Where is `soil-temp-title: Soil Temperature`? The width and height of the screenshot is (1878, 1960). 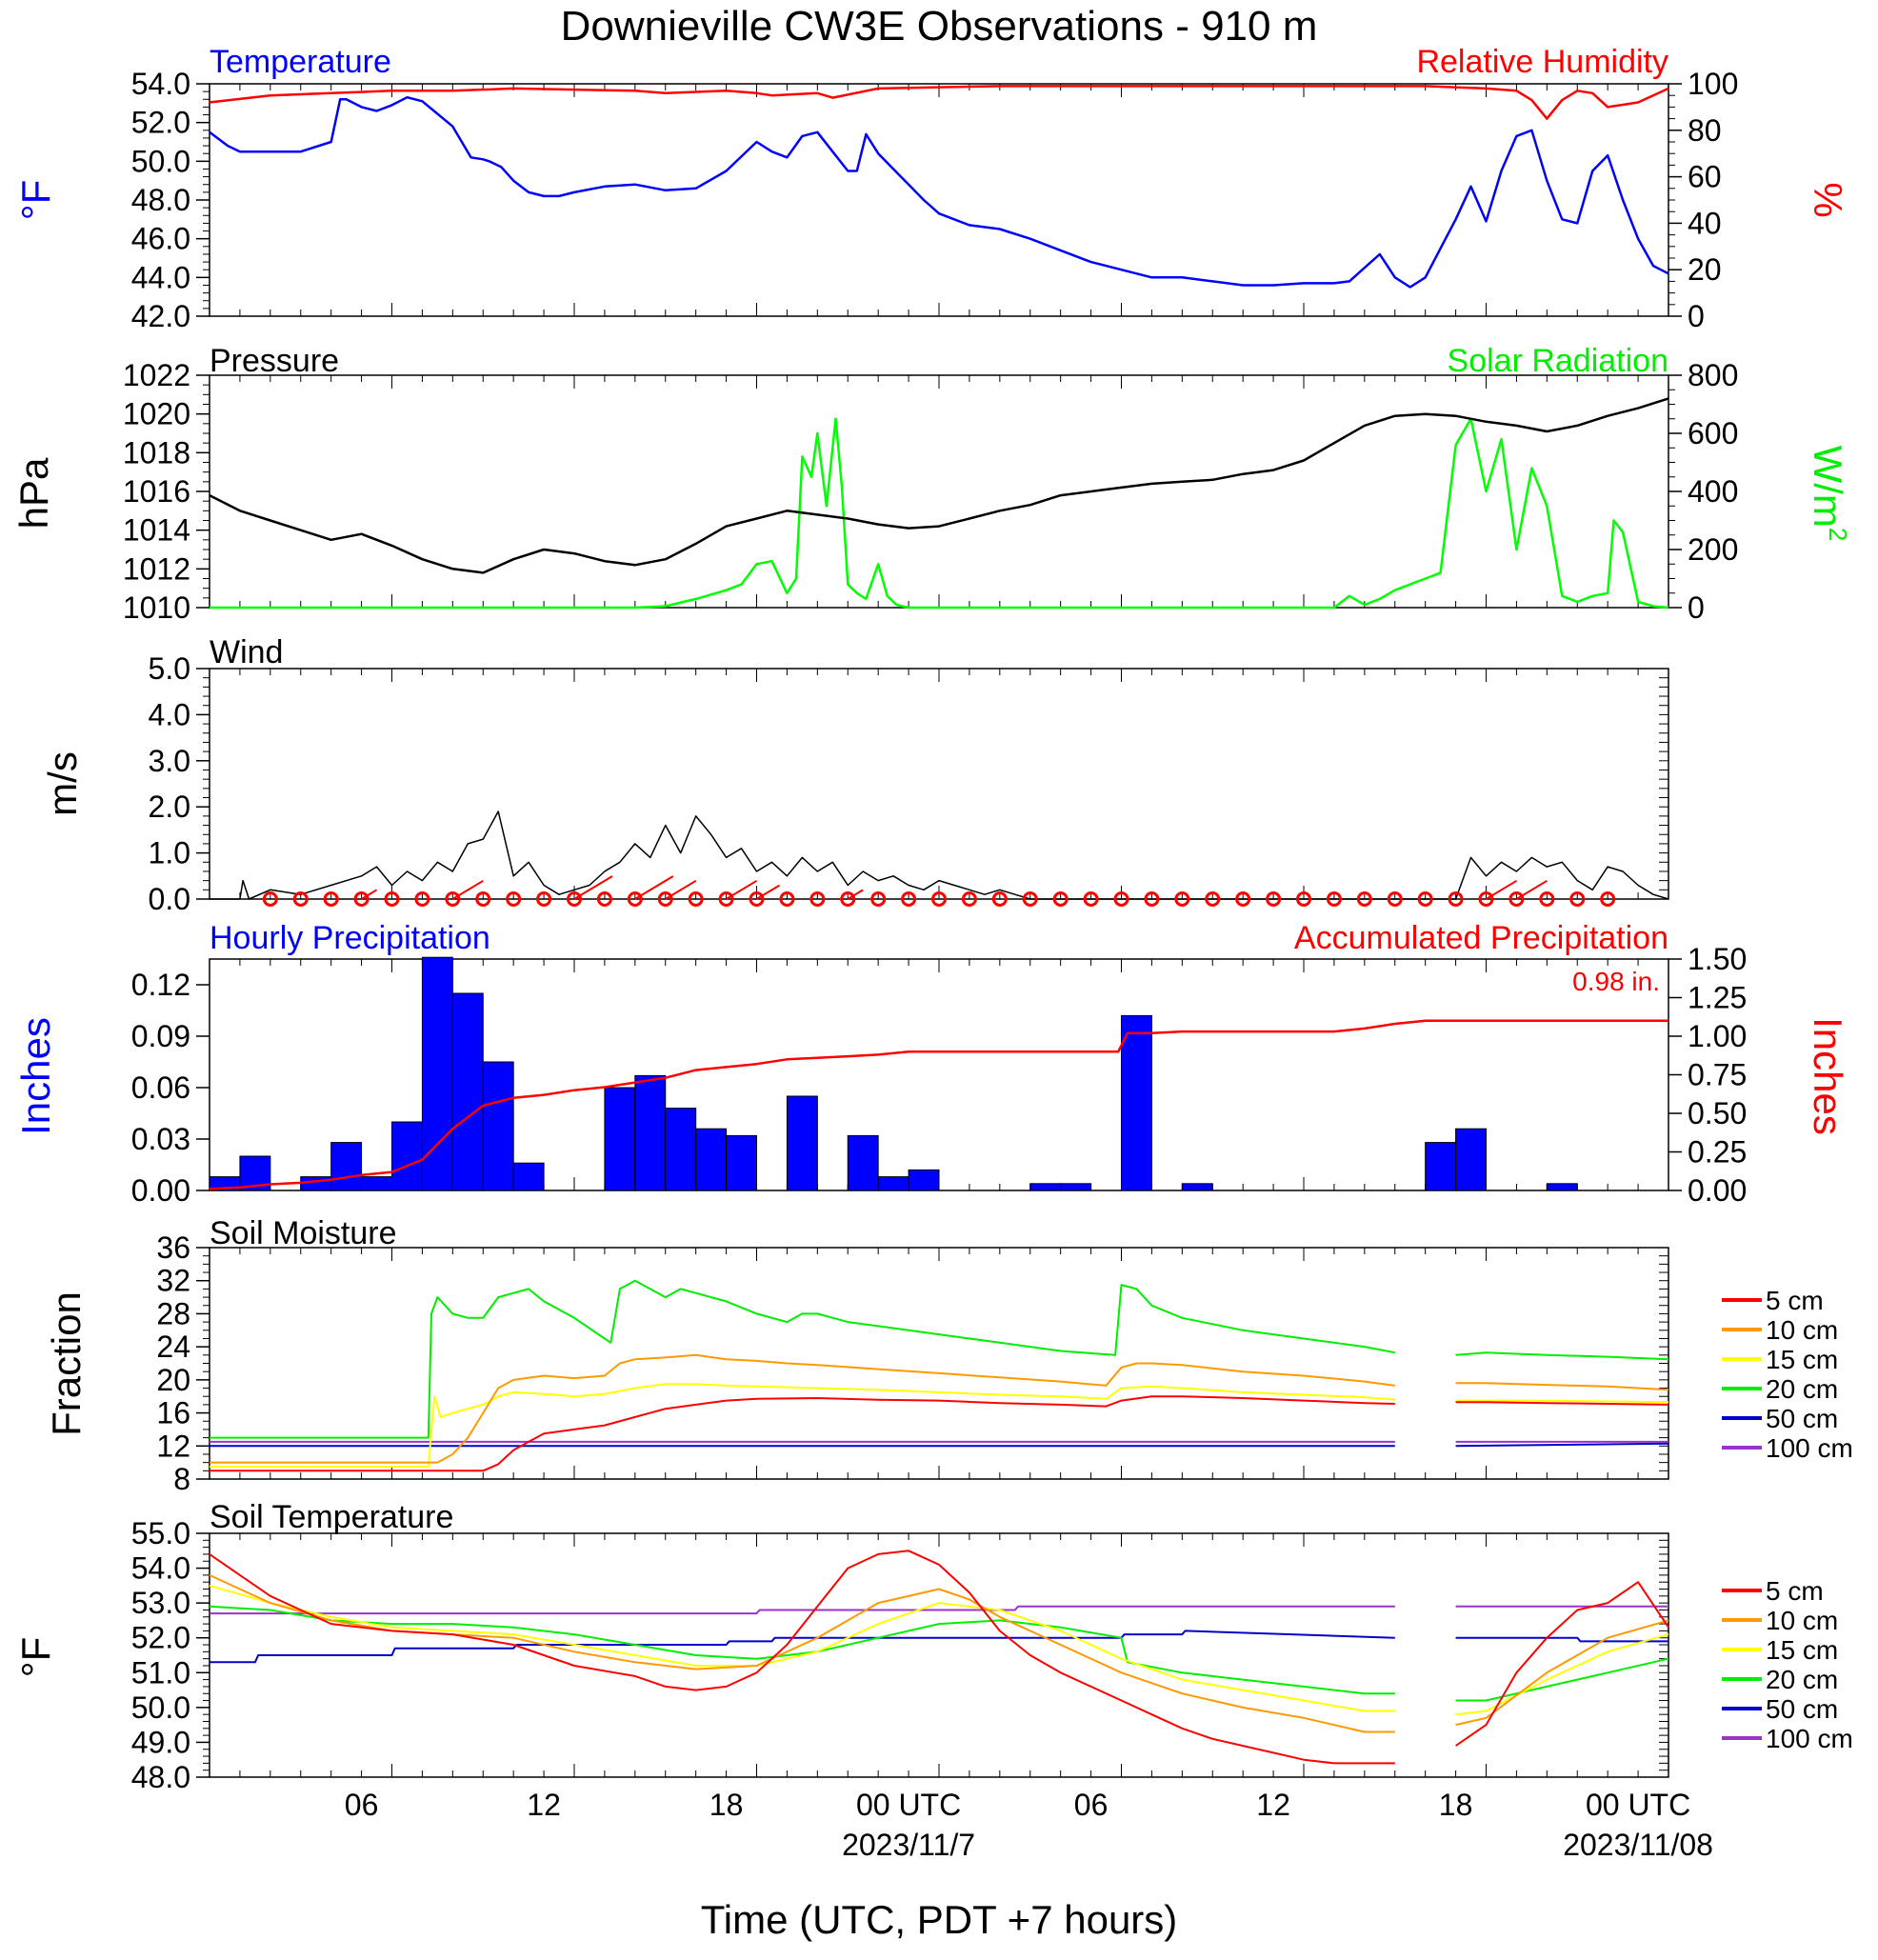
soil-temp-title: Soil Temperature is located at coordinates (331, 1517).